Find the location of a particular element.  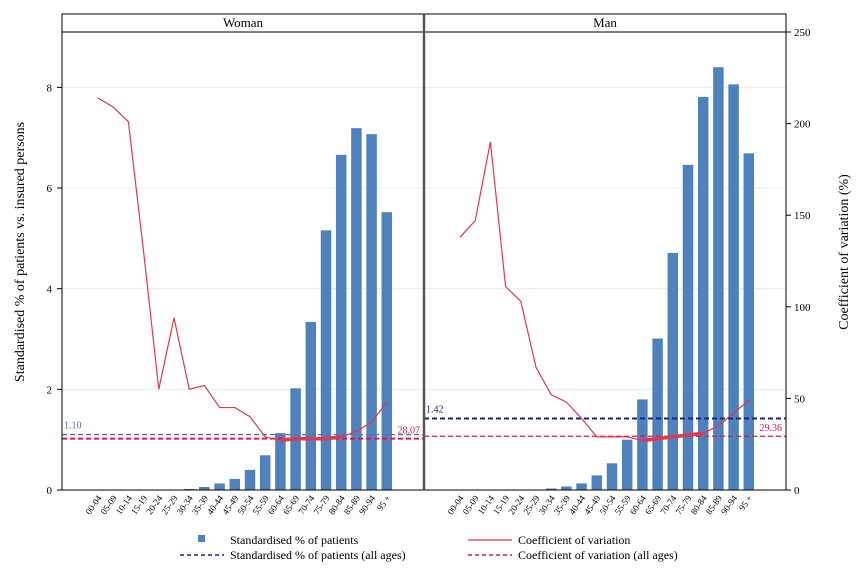

y-tick-label-right: 150 is located at coordinates (802, 216).